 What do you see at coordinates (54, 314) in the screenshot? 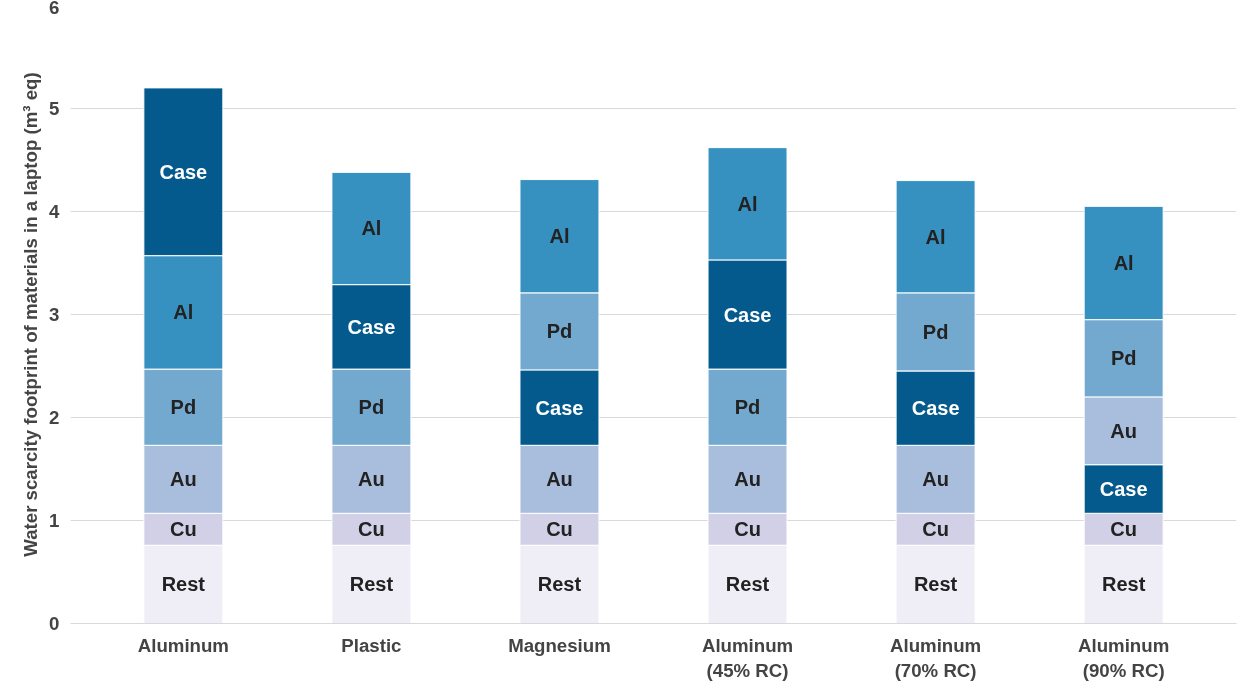
I see `y-tick-label: 3` at bounding box center [54, 314].